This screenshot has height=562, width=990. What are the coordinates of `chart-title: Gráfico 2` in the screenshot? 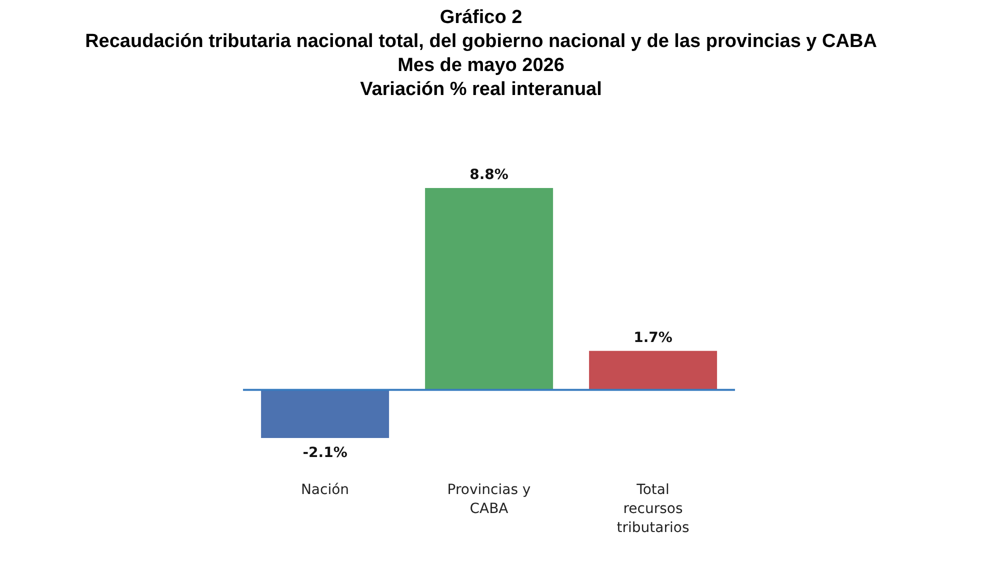 It's located at (481, 18).